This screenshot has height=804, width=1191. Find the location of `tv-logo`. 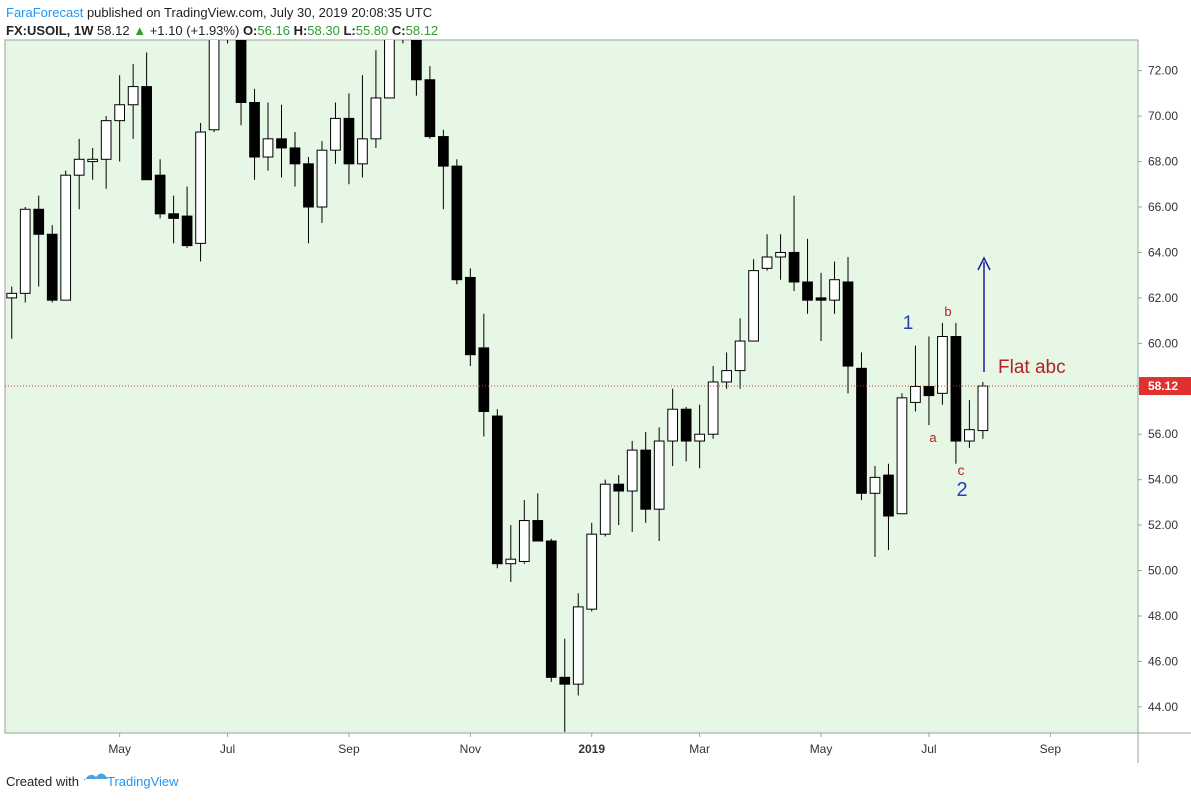

tv-logo is located at coordinates (96, 777).